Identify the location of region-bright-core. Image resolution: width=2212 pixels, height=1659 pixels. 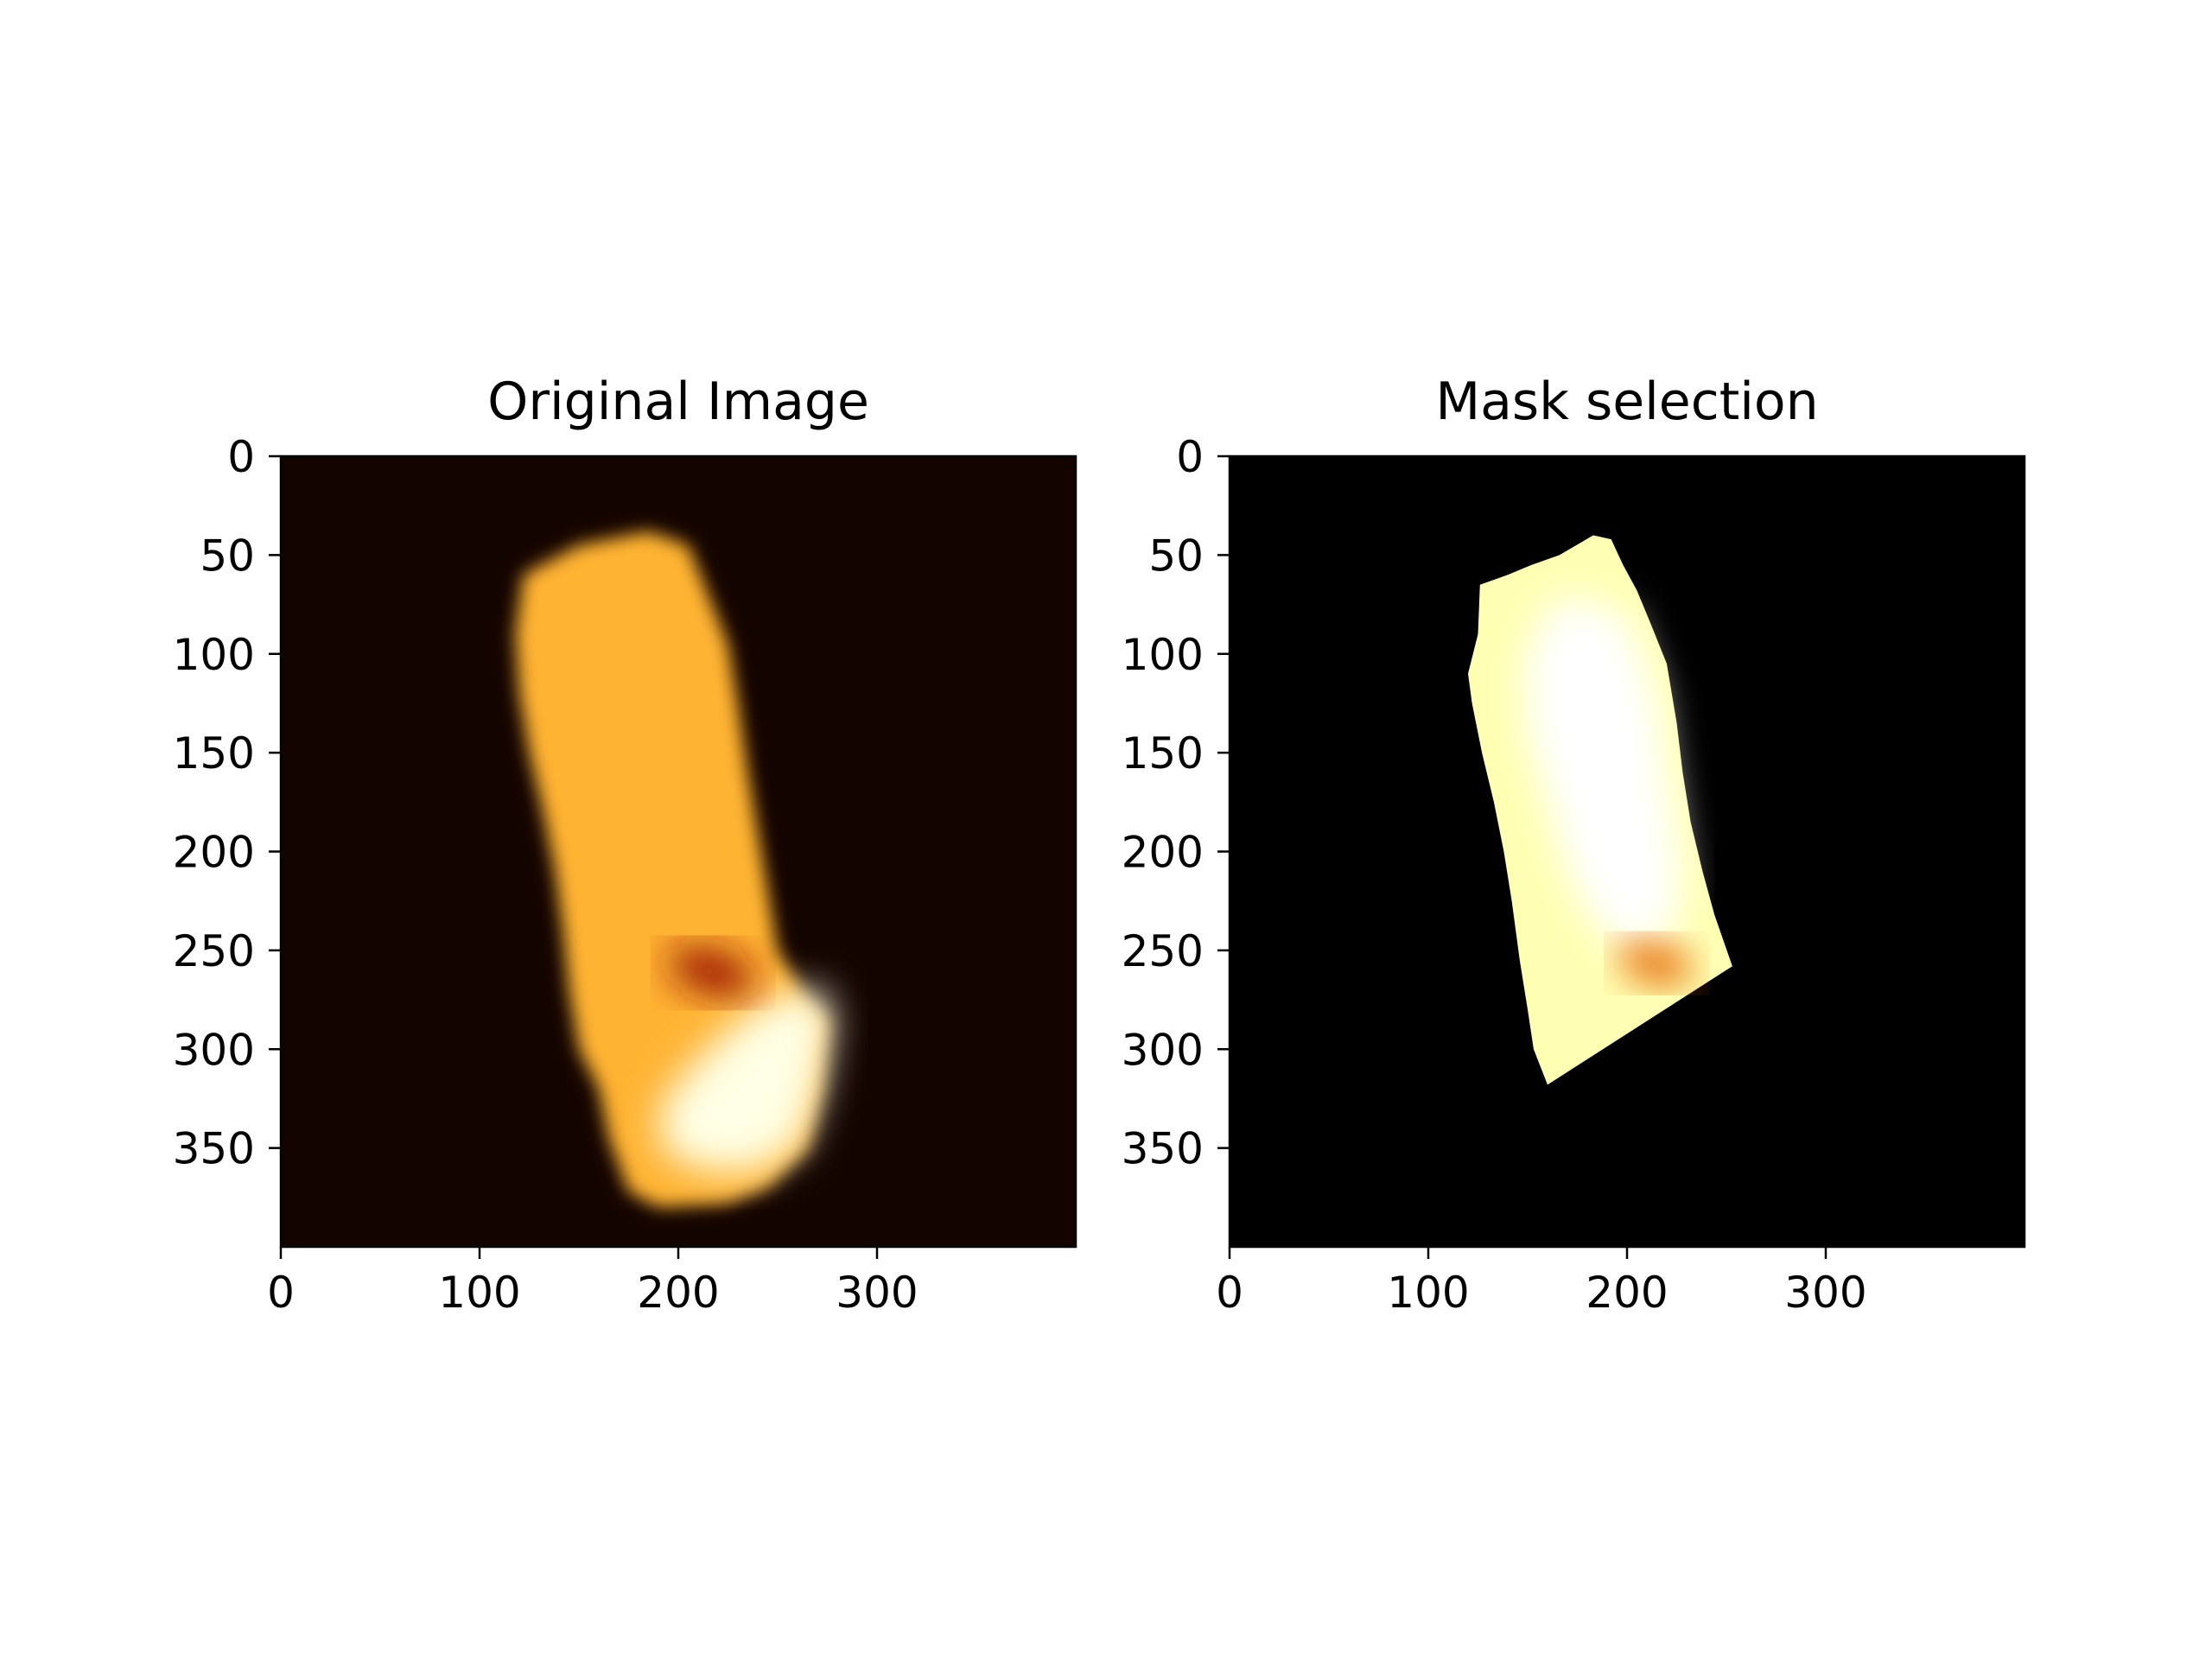
(1603, 772).